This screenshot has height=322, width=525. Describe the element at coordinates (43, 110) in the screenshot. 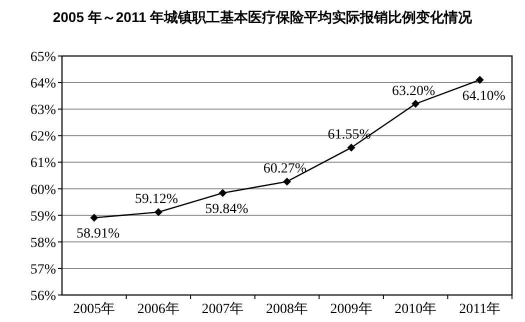

I see `y-tick-label: 63%` at that location.